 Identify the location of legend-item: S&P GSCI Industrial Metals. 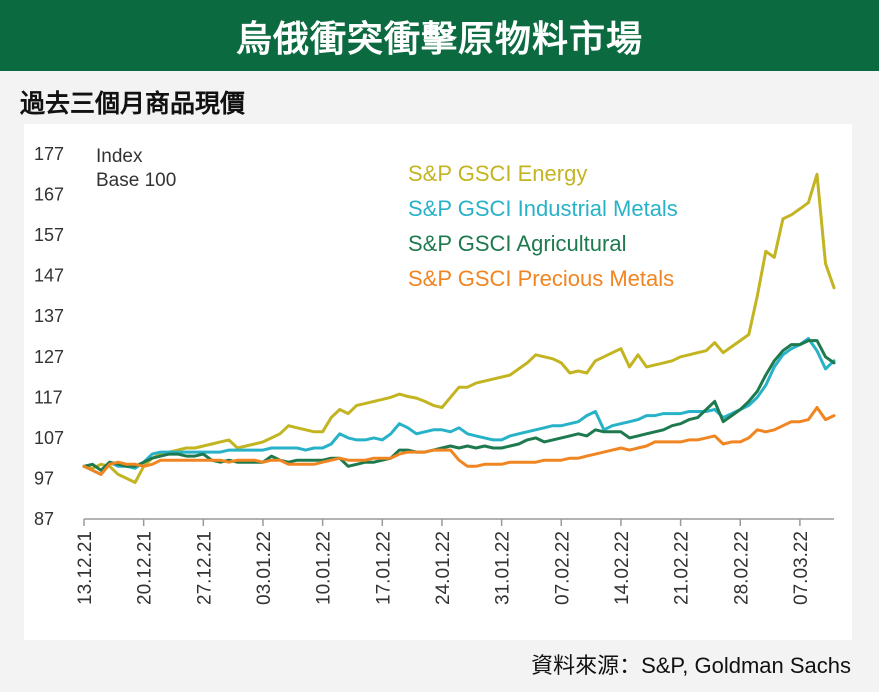
(543, 208).